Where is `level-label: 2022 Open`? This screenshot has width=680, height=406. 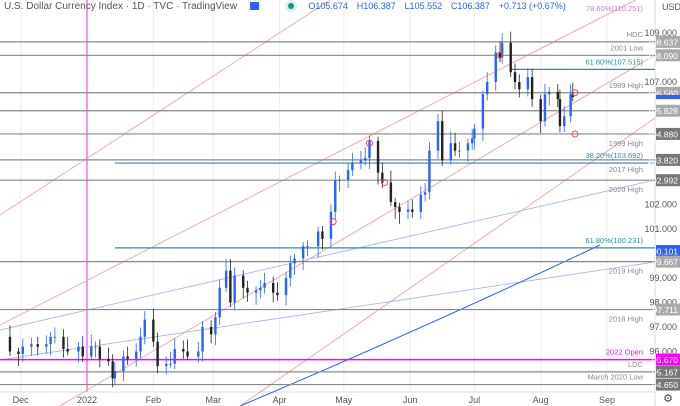
level-label: 2022 Open is located at coordinates (624, 352).